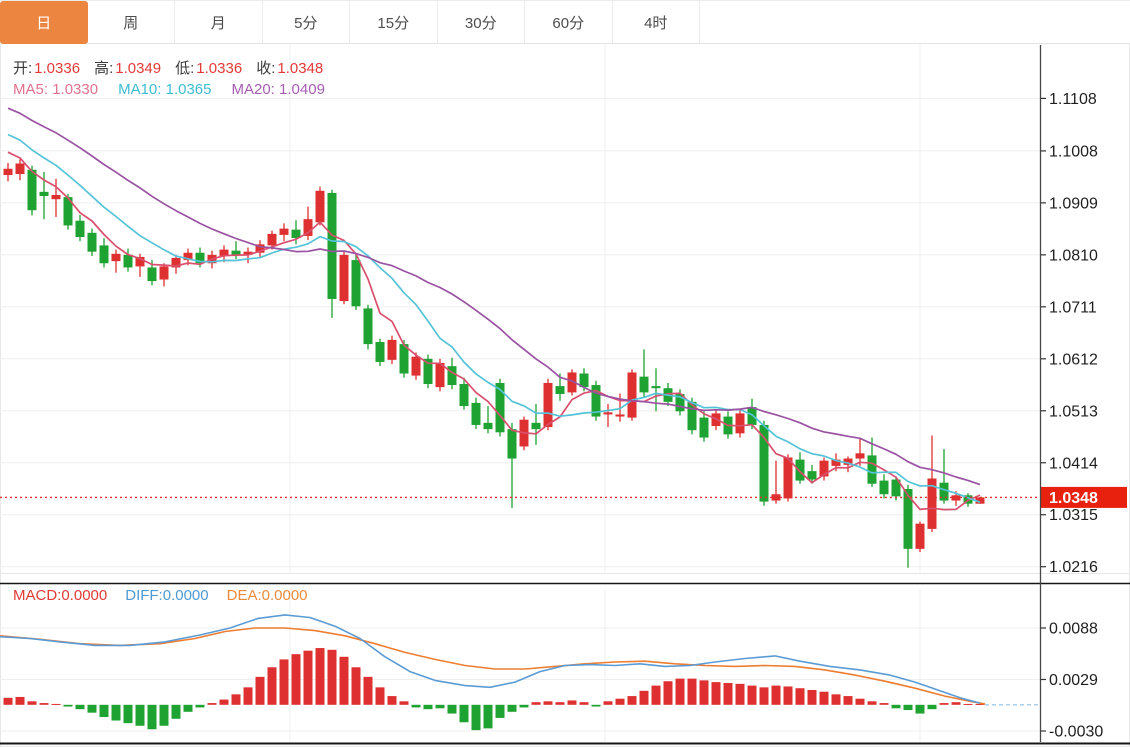  Describe the element at coordinates (267, 595) in the screenshot. I see `dea-value-readout: DEA:0.0000` at that location.